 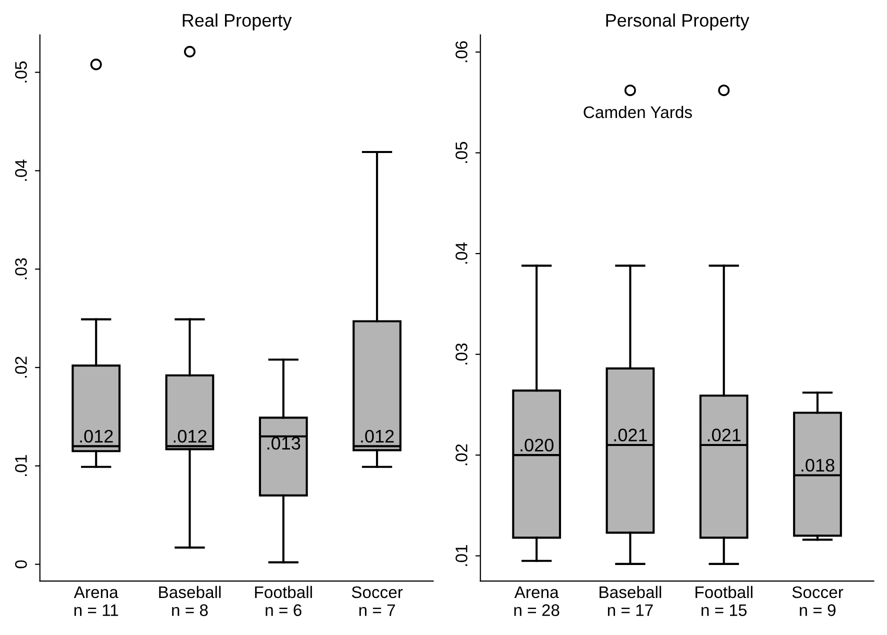 I want to click on x-tick-label: Baseball n = 8, so click(x=190, y=601).